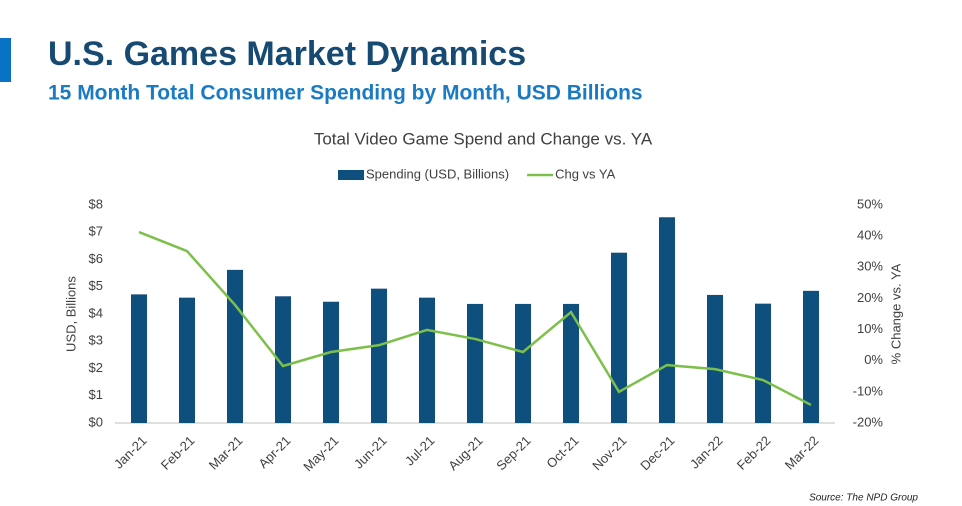 The width and height of the screenshot is (962, 506). Describe the element at coordinates (351, 175) in the screenshot. I see `legend-swatch` at that location.